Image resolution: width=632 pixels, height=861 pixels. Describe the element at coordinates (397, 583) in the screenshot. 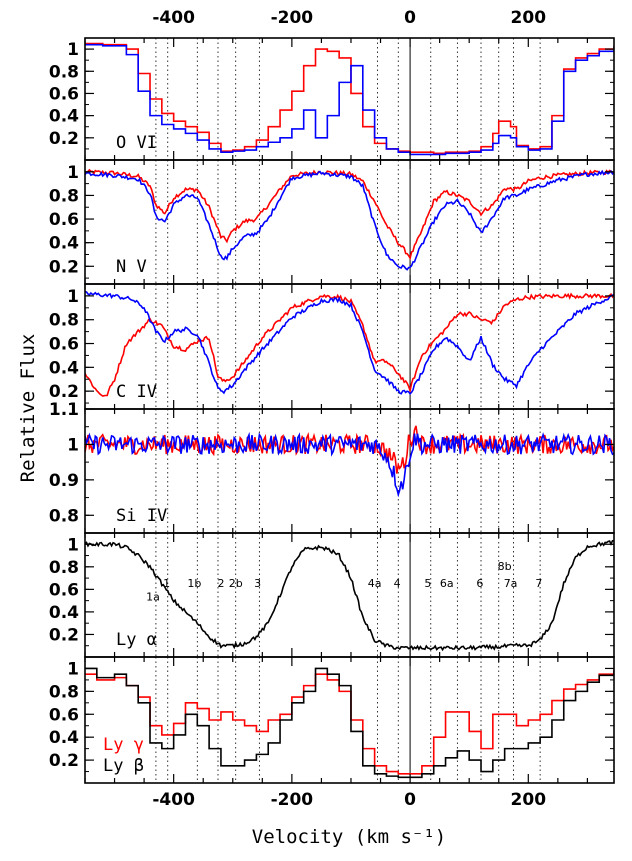

I see `component-label: 4` at that location.